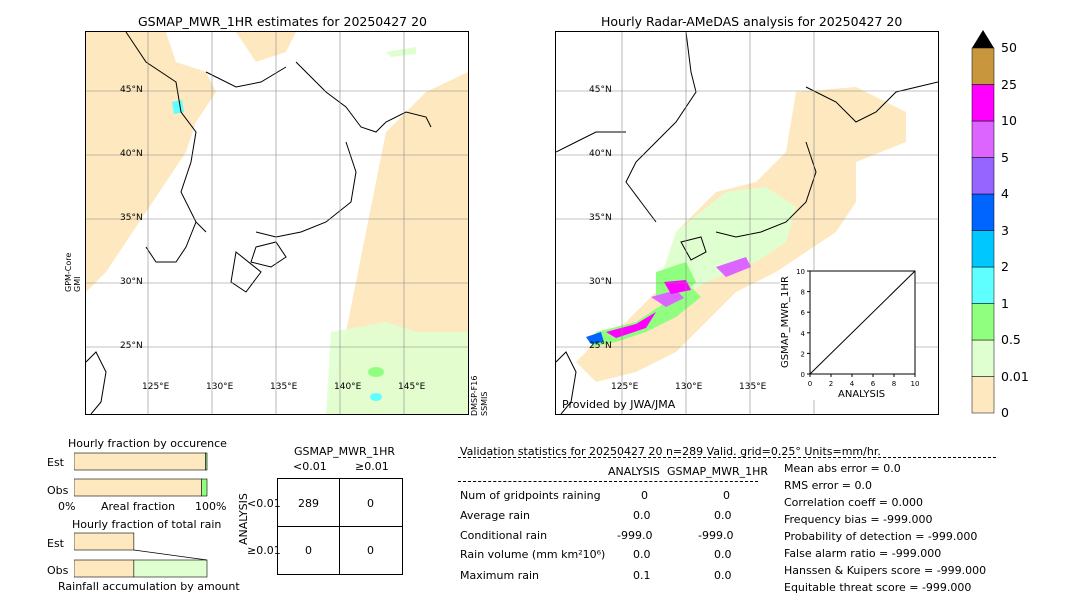  Describe the element at coordinates (634, 471) in the screenshot. I see `validation-col-analysis: ANALYSIS` at that location.